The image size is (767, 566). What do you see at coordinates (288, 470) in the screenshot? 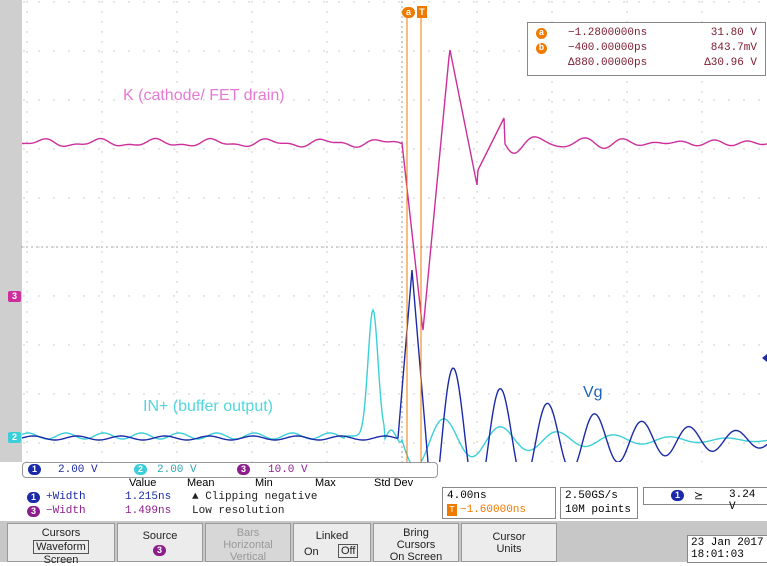
I see `channel-3-scale: 10.0 V` at bounding box center [288, 470].